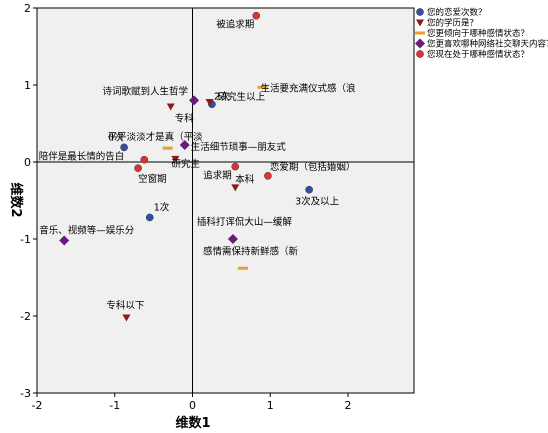 The width and height of the screenshot is (548, 433). What do you see at coordinates (452, 23) in the screenshot?
I see `legend-label: 您的学历是？` at bounding box center [452, 23].